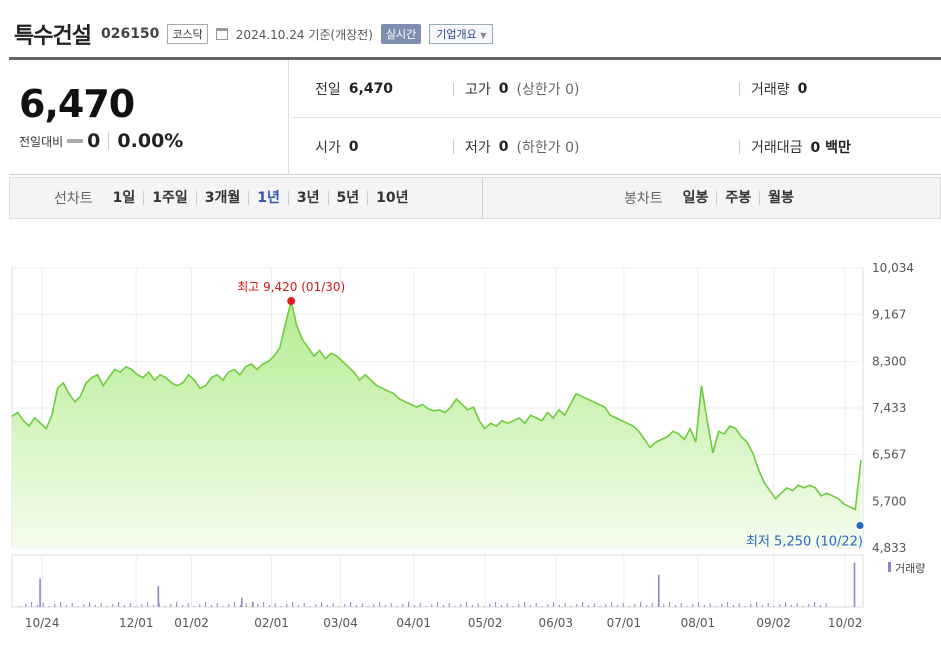 This screenshot has width=941, height=649. Describe the element at coordinates (347, 198) in the screenshot. I see `tab-5y: 5년` at that location.